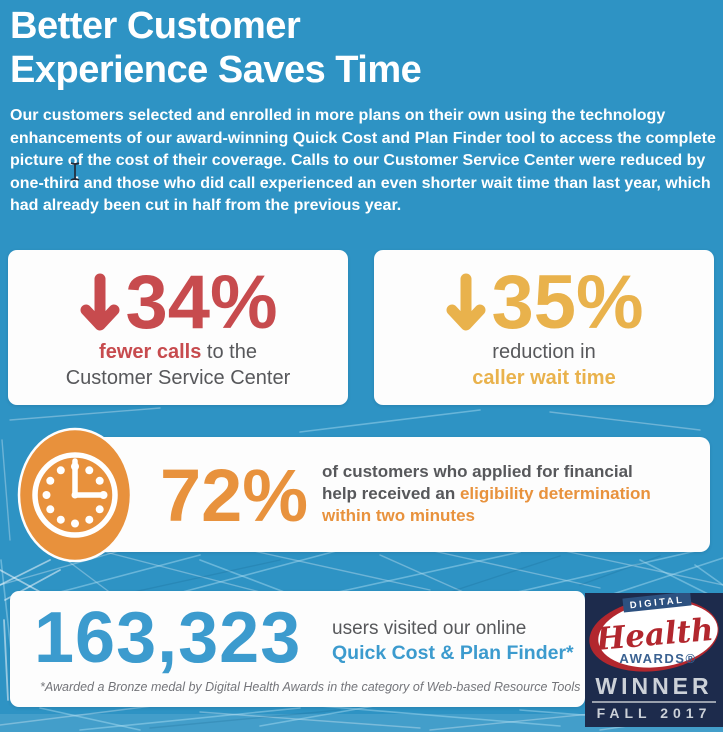 This screenshot has width=723, height=732. Describe the element at coordinates (155, 26) in the screenshot. I see `page-title-line1: Better Customer` at that location.